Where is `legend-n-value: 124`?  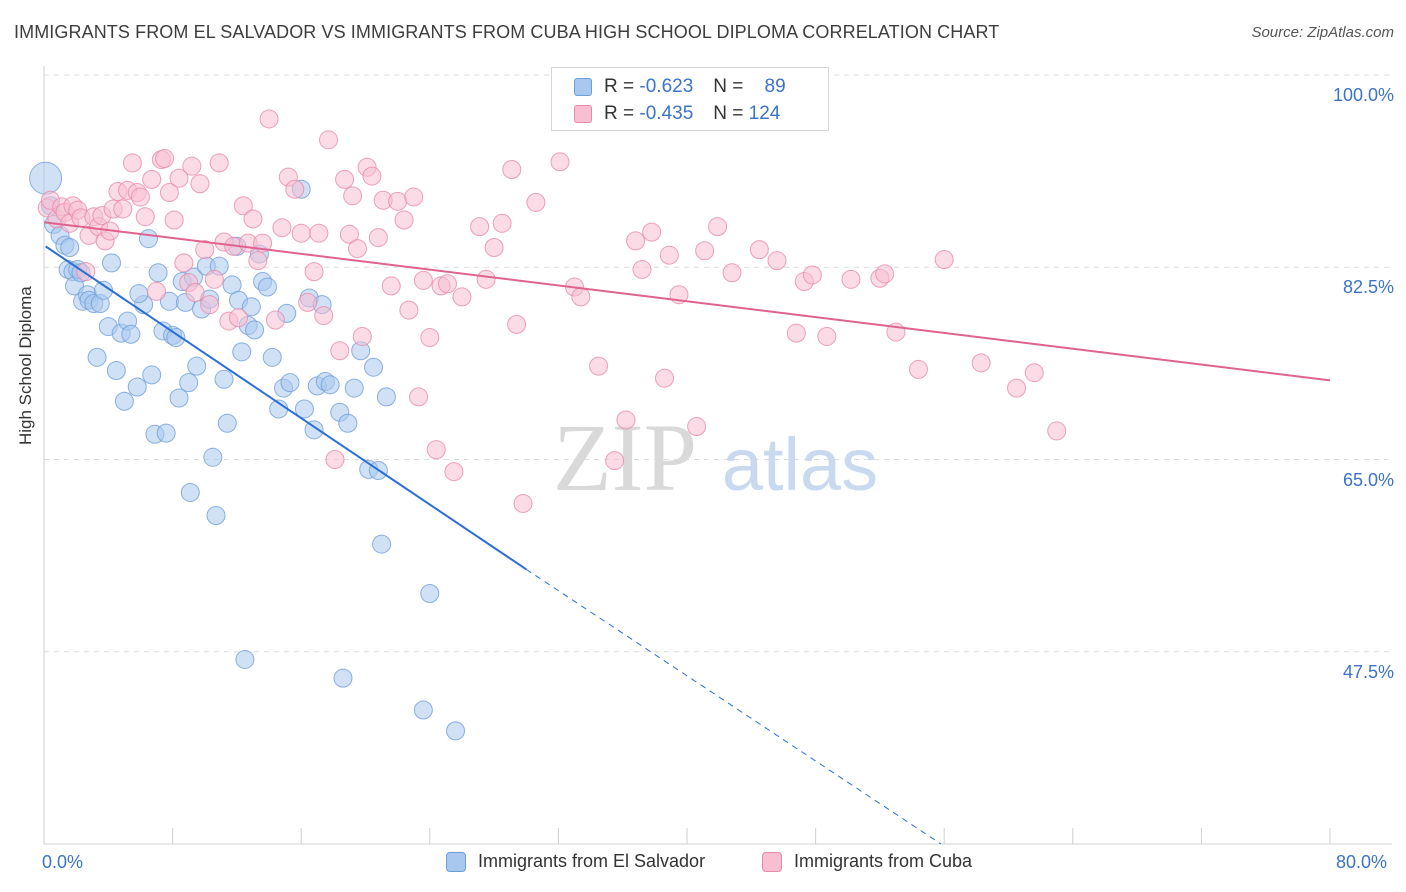 legend-n-value: 124 is located at coordinates (764, 113).